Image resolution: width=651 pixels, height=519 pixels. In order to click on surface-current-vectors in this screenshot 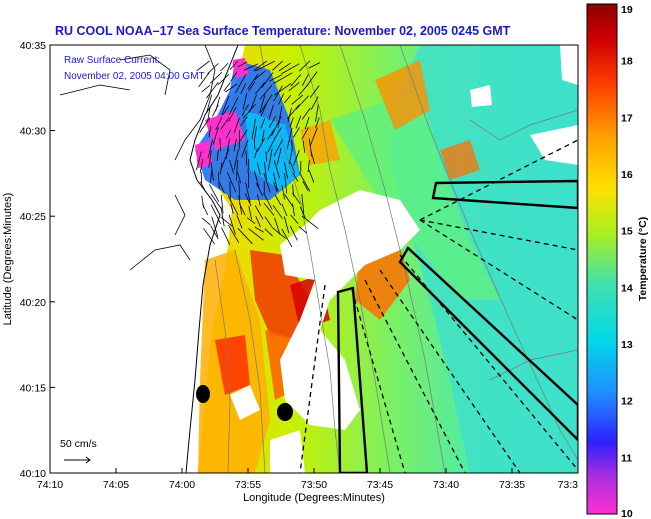, I will do `click(258, 154)`.